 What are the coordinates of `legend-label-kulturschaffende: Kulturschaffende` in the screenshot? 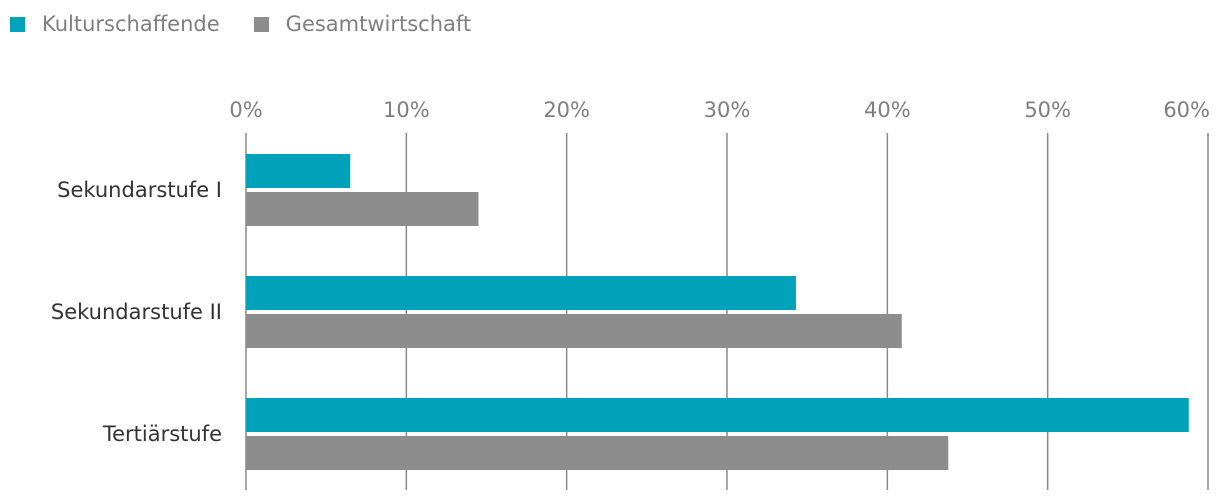 It's located at (131, 24).